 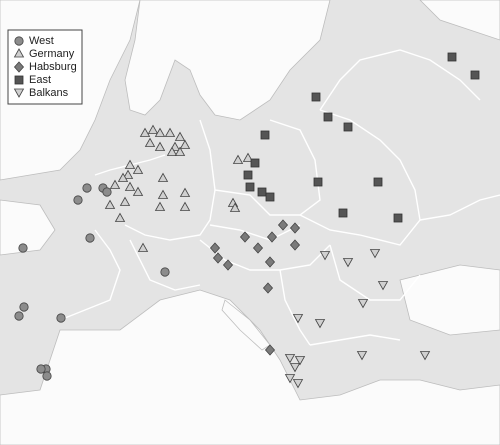 I want to click on legend-label: Habsburg, so click(x=53, y=67).